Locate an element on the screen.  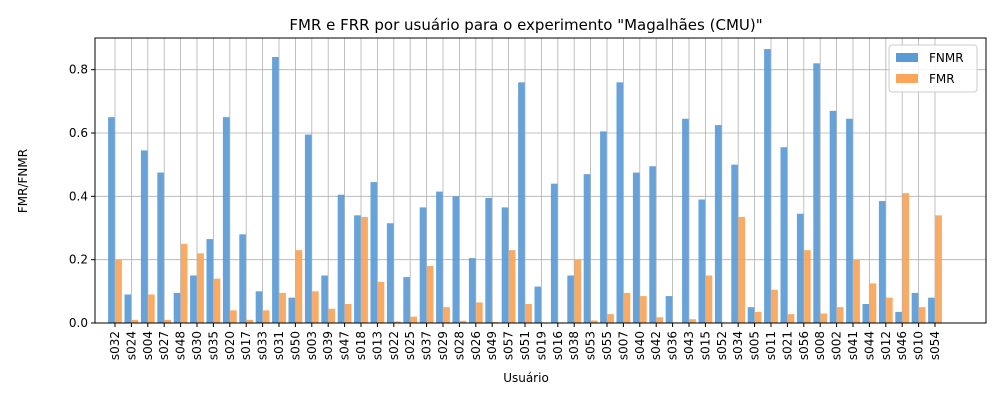
x-tick-label: s034 is located at coordinates (738, 345).